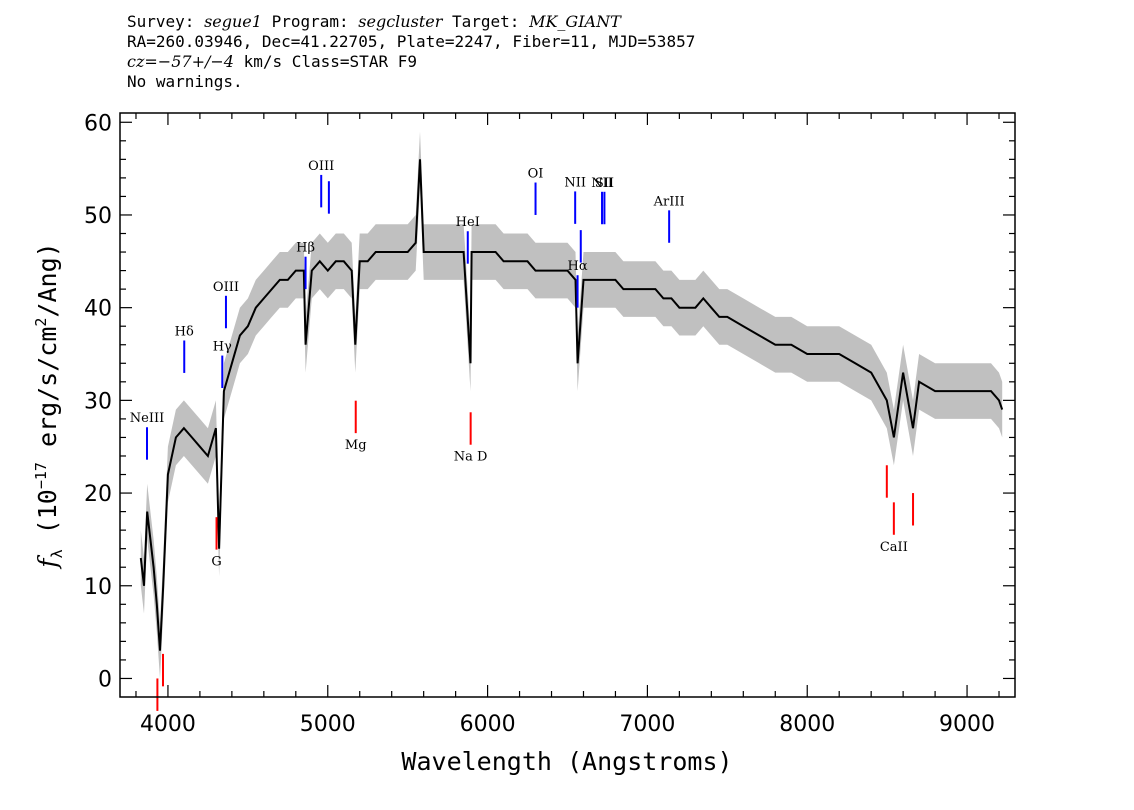  What do you see at coordinates (807, 724) in the screenshot?
I see `x-tick-label: 8000` at bounding box center [807, 724].